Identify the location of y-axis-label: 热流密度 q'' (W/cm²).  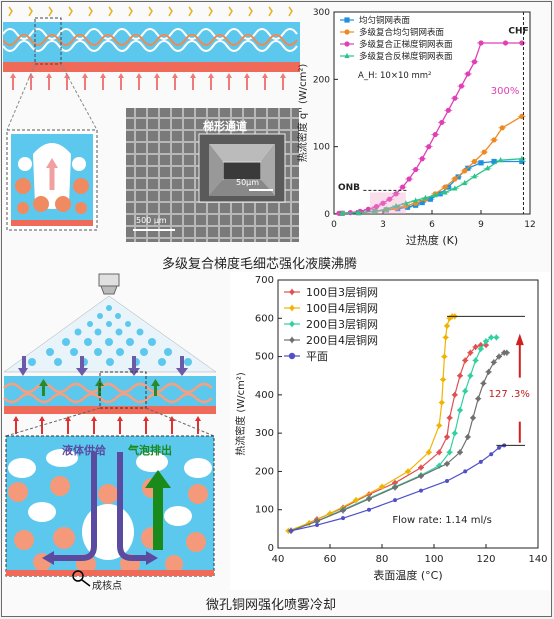
(302, 113).